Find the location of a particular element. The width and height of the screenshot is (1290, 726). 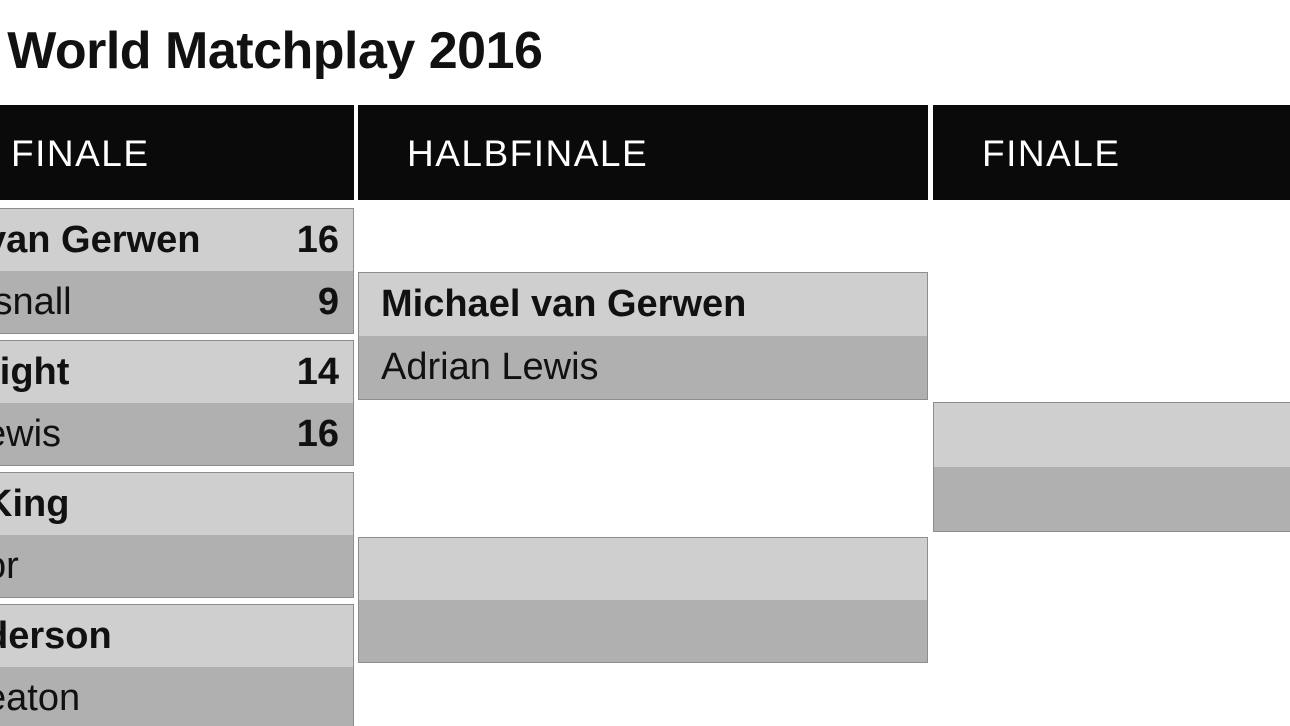

match-slot: van Gerwen 16 is located at coordinates (176, 240).